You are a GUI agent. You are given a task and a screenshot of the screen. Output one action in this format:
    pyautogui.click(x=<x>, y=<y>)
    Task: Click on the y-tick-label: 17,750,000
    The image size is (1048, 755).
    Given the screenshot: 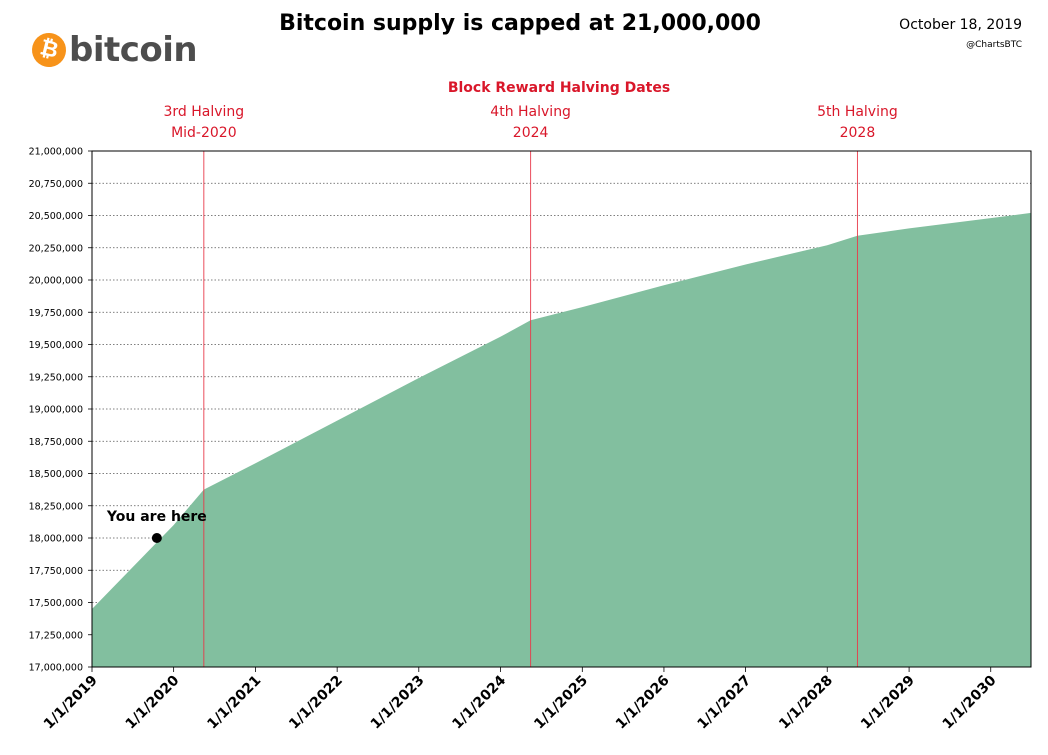 What is the action you would take?
    pyautogui.click(x=56, y=571)
    